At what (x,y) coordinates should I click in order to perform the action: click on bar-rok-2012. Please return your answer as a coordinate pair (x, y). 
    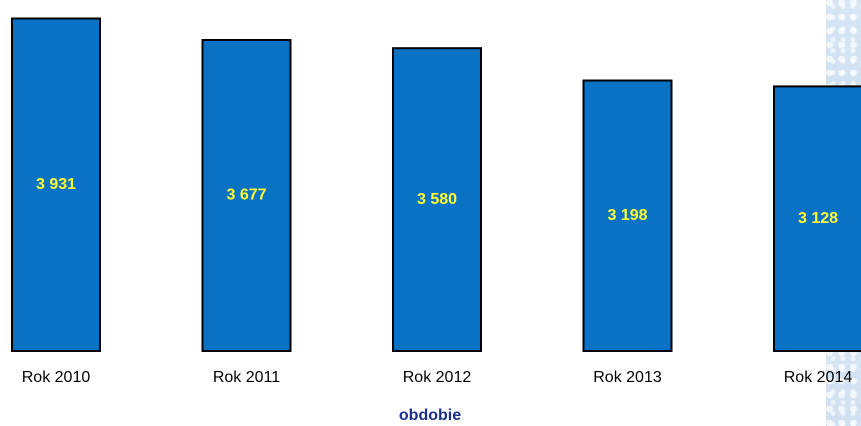
    Looking at the image, I should click on (437, 199).